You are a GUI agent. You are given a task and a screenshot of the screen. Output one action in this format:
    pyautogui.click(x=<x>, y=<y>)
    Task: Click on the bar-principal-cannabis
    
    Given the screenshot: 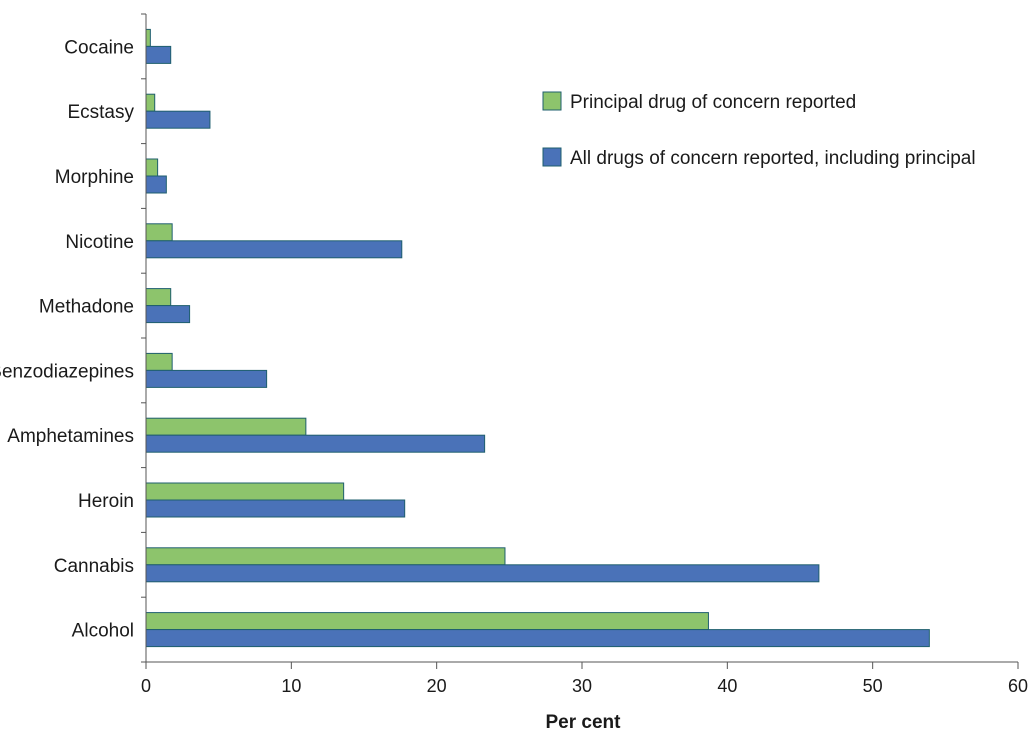 What is the action you would take?
    pyautogui.click(x=325, y=556)
    